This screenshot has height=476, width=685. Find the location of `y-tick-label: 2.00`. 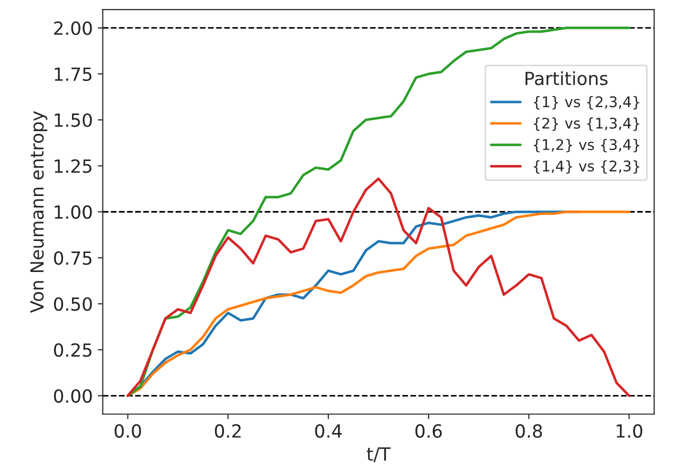

y-tick-label: 2.00 is located at coordinates (73, 28).